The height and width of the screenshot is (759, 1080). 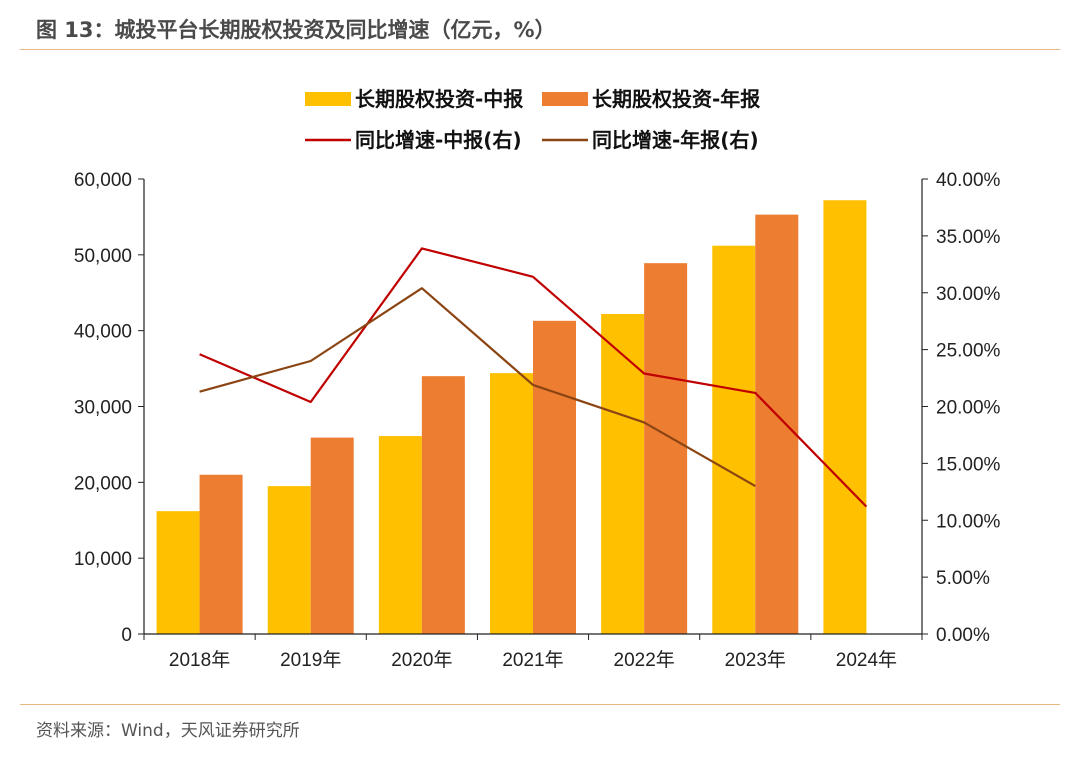 I want to click on right-tick-label-2: 10.00%, so click(x=968, y=521).